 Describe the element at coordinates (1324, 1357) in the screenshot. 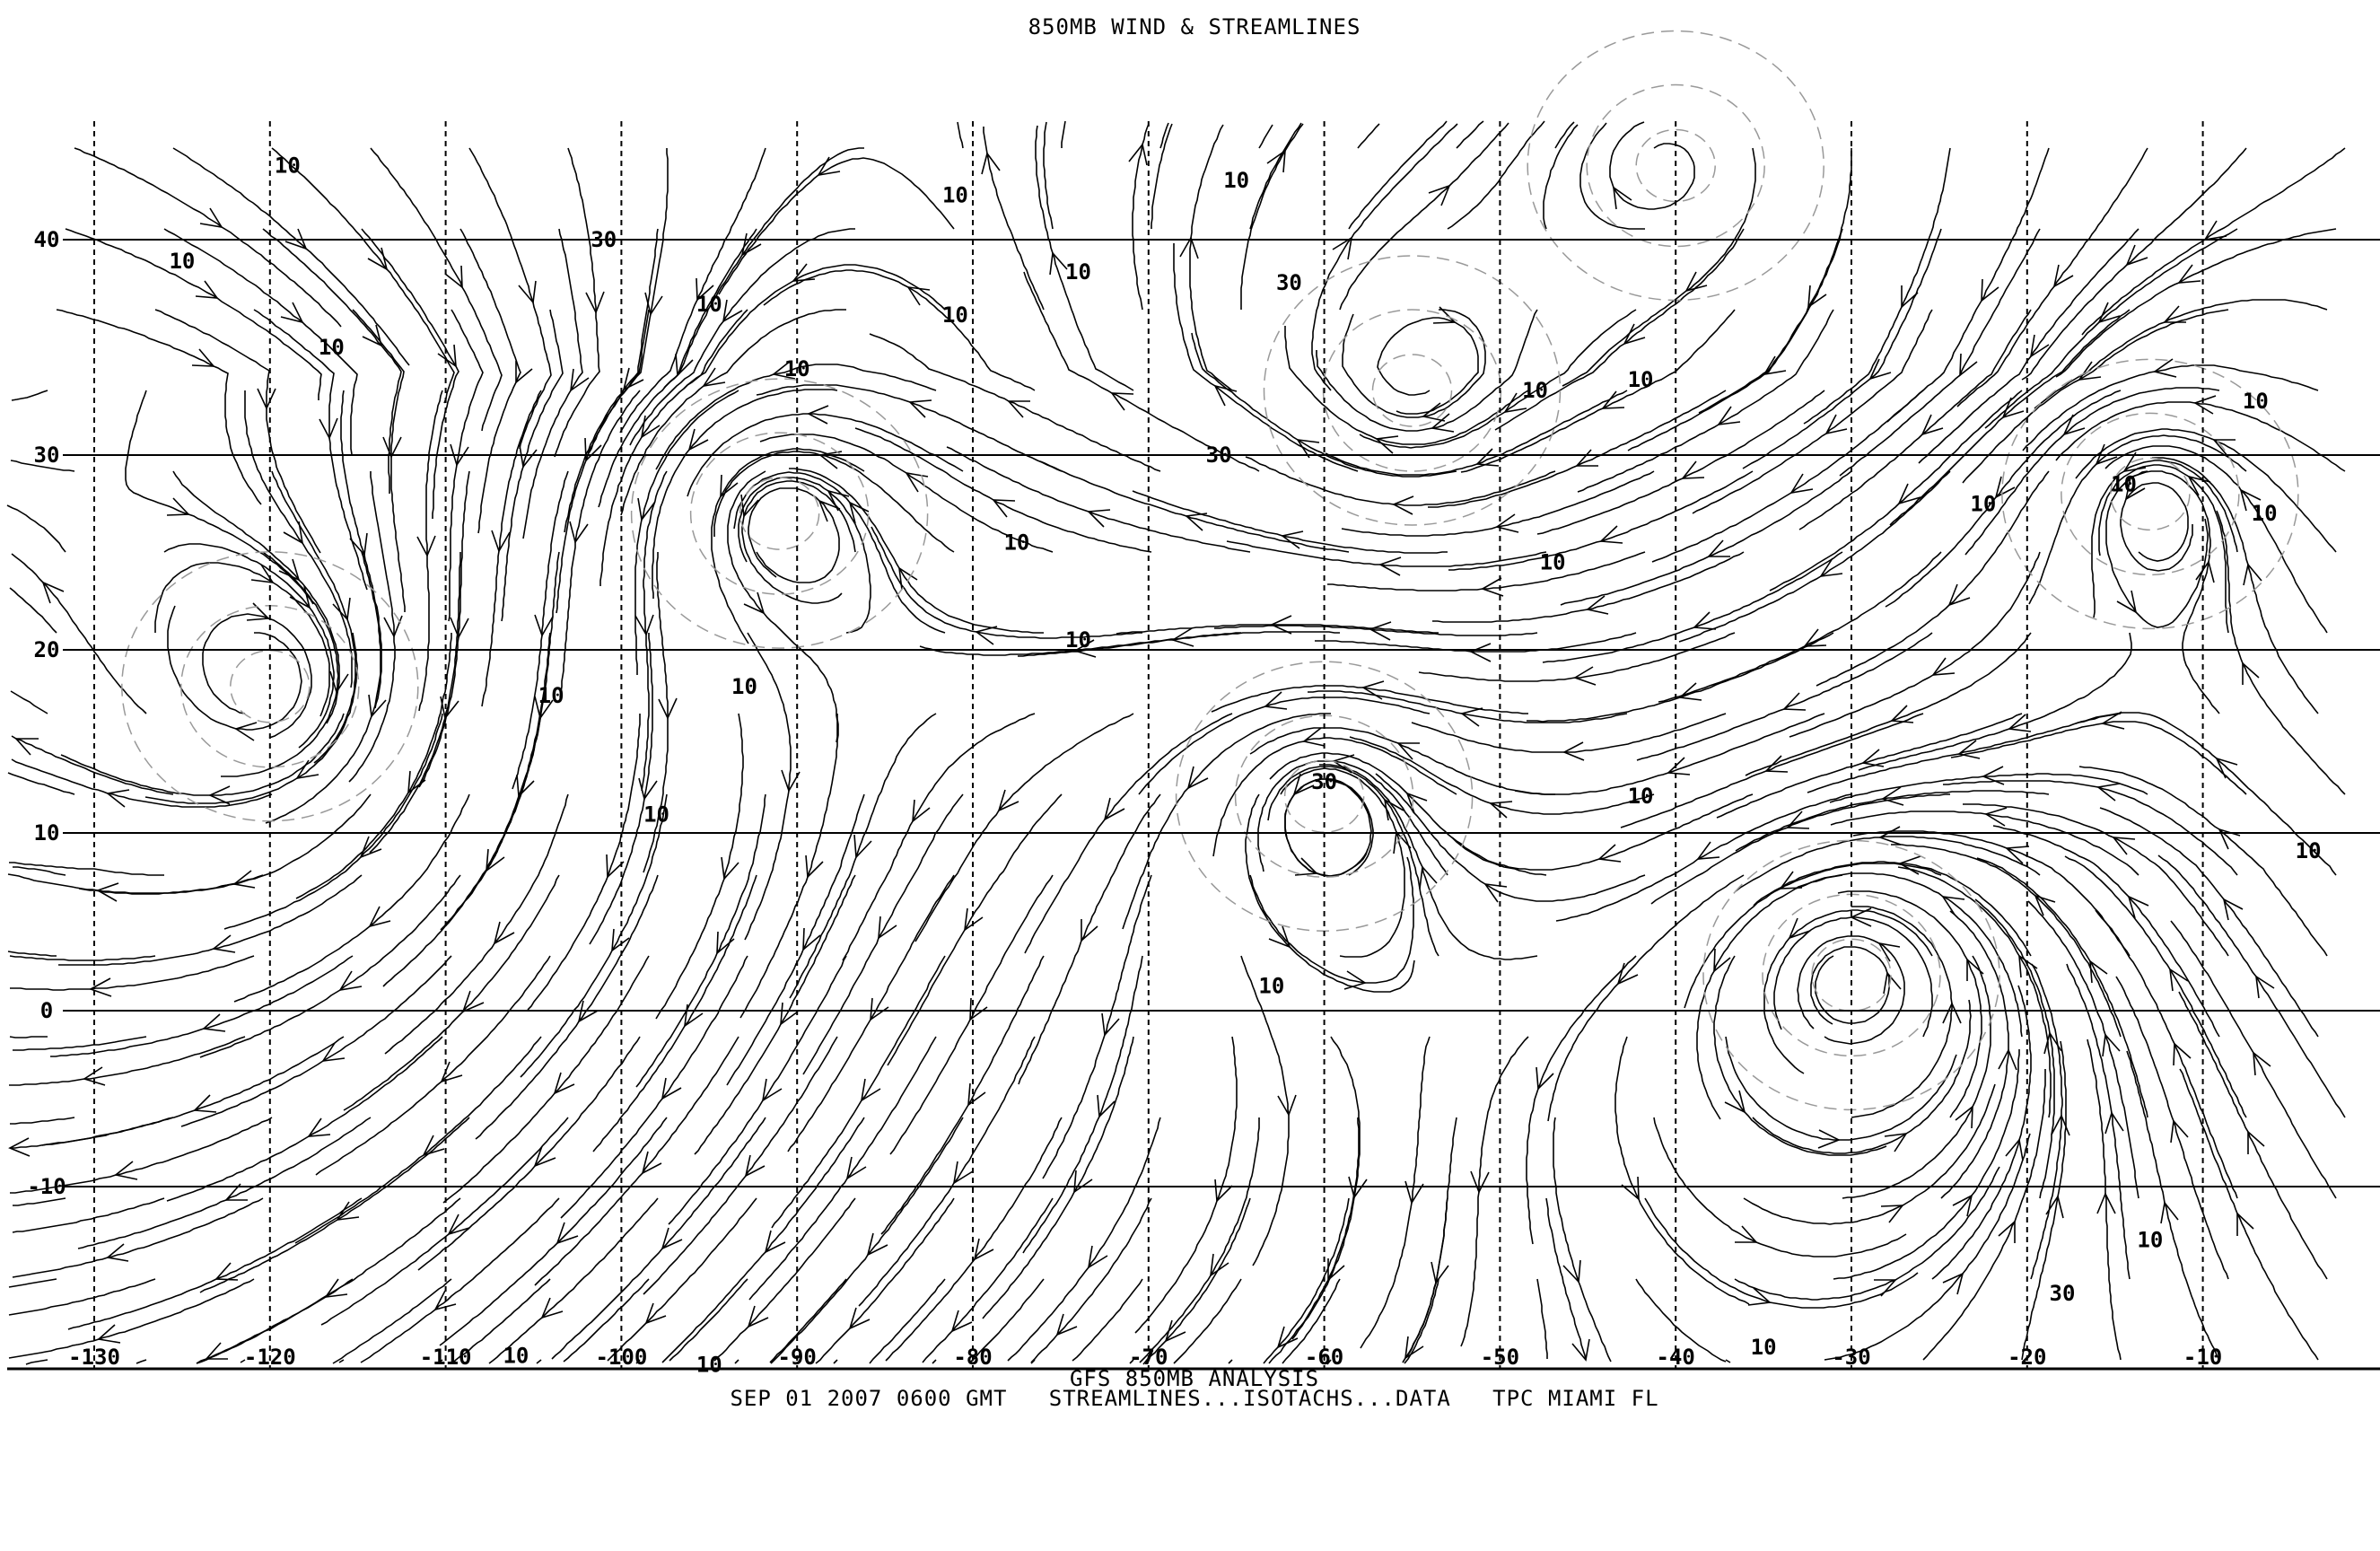

I see `longitude-label: -60` at that location.